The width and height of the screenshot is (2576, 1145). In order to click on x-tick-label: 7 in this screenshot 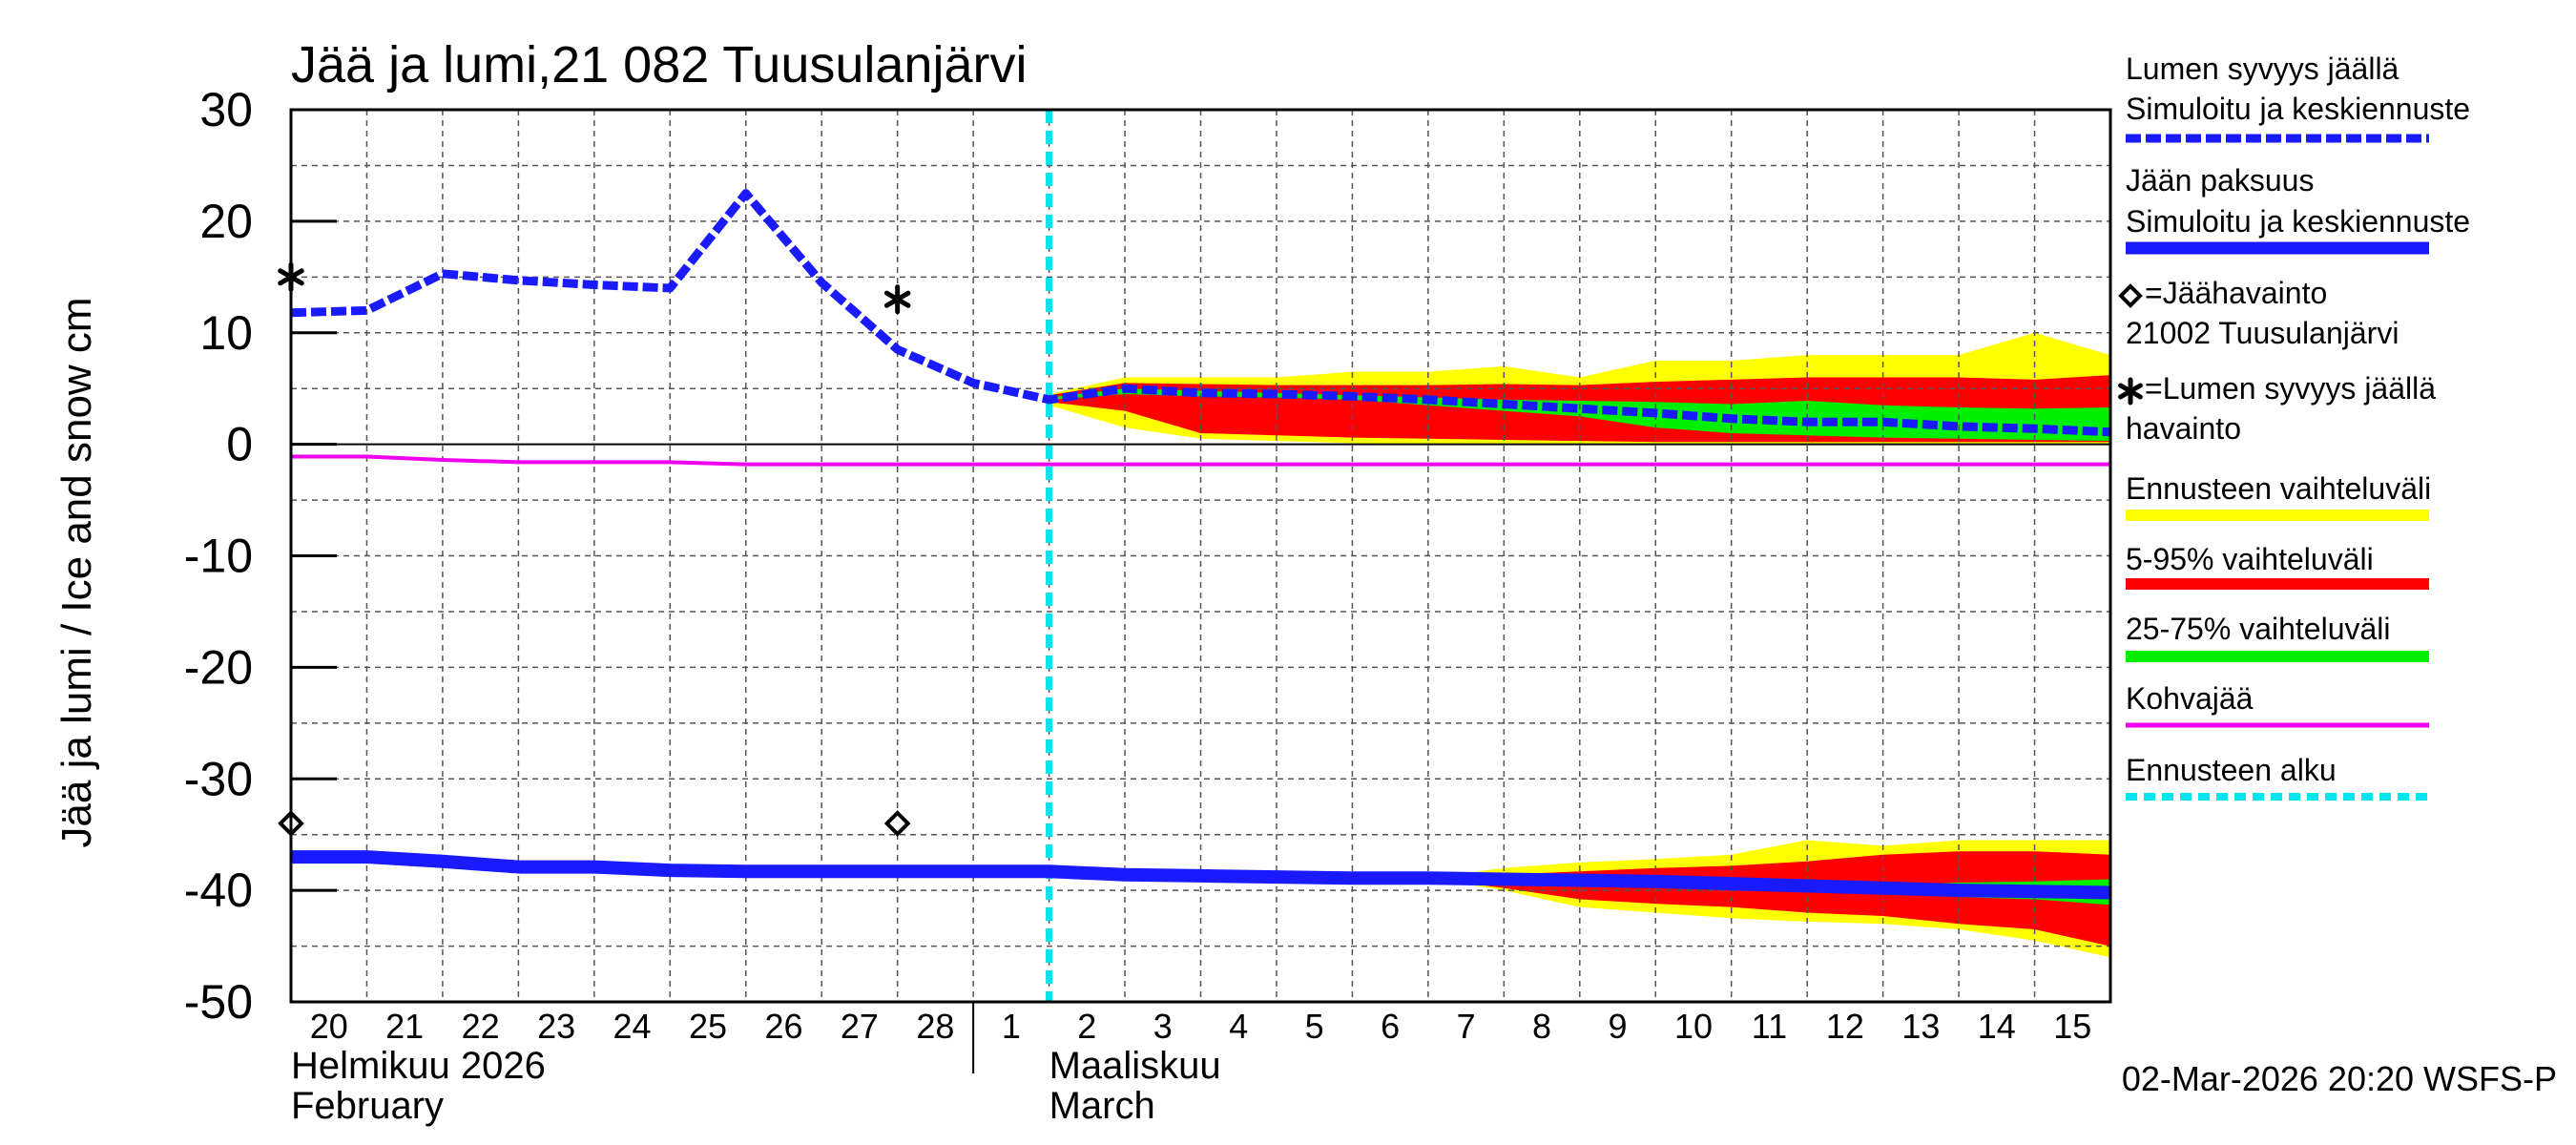, I will do `click(1466, 1026)`.